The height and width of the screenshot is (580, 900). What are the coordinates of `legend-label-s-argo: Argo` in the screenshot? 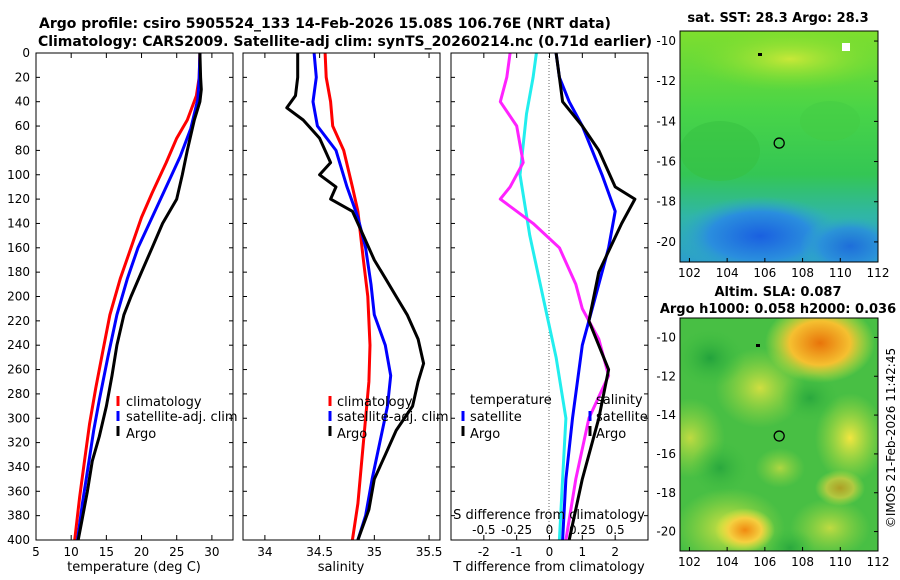 It's located at (611, 434).